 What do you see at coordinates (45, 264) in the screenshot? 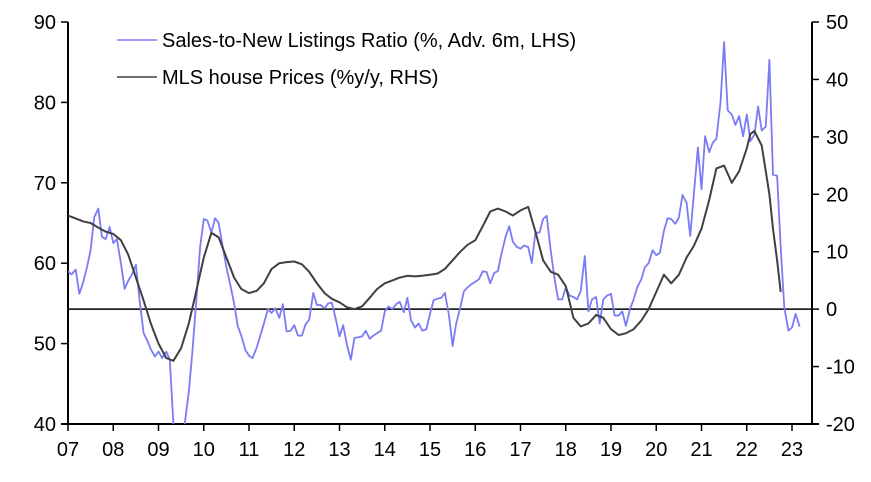
I see `left-axis-tick-label: 60` at bounding box center [45, 264].